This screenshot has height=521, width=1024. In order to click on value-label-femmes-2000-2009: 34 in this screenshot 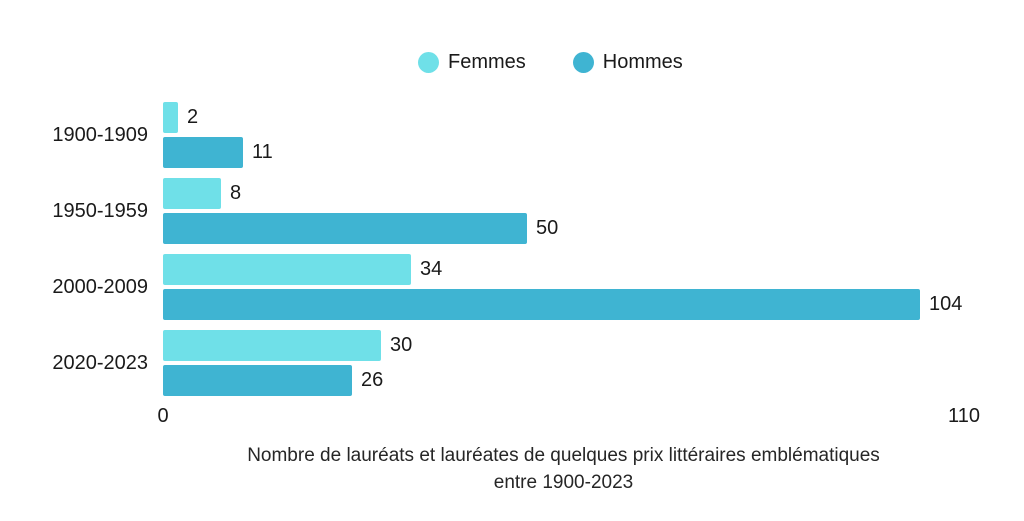, I will do `click(431, 269)`.